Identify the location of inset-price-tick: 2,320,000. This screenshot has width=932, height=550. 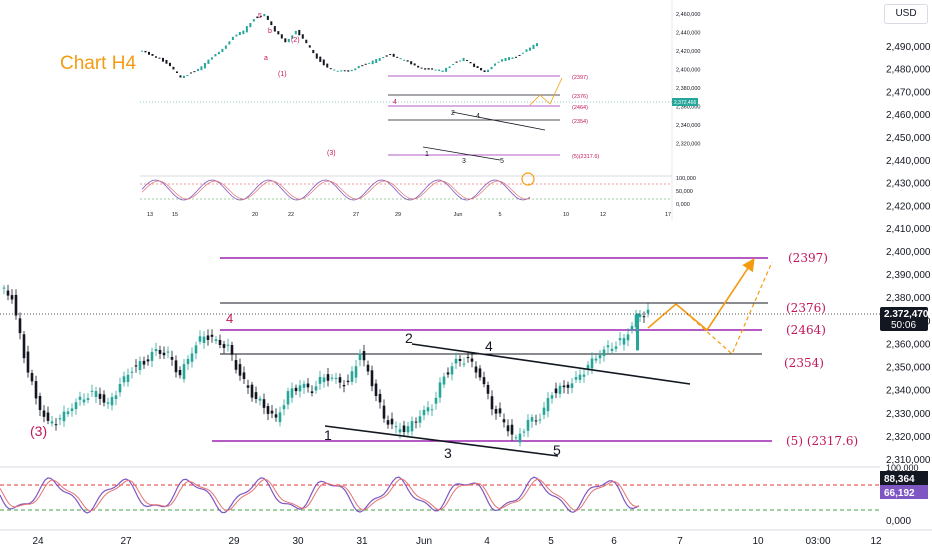
(688, 145).